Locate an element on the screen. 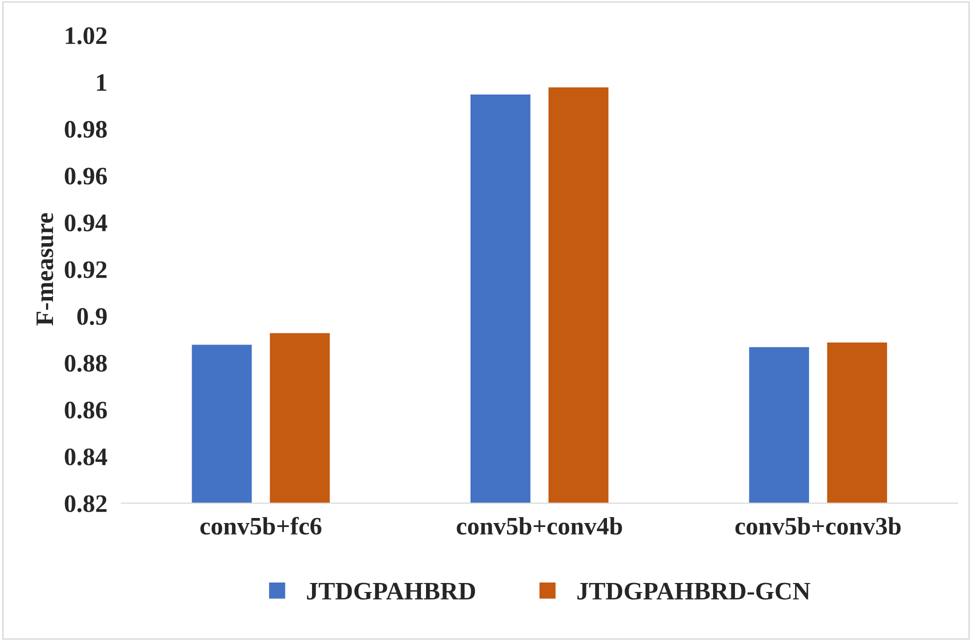 The width and height of the screenshot is (972, 641). y-tick-label: 0.94 is located at coordinates (86, 223).